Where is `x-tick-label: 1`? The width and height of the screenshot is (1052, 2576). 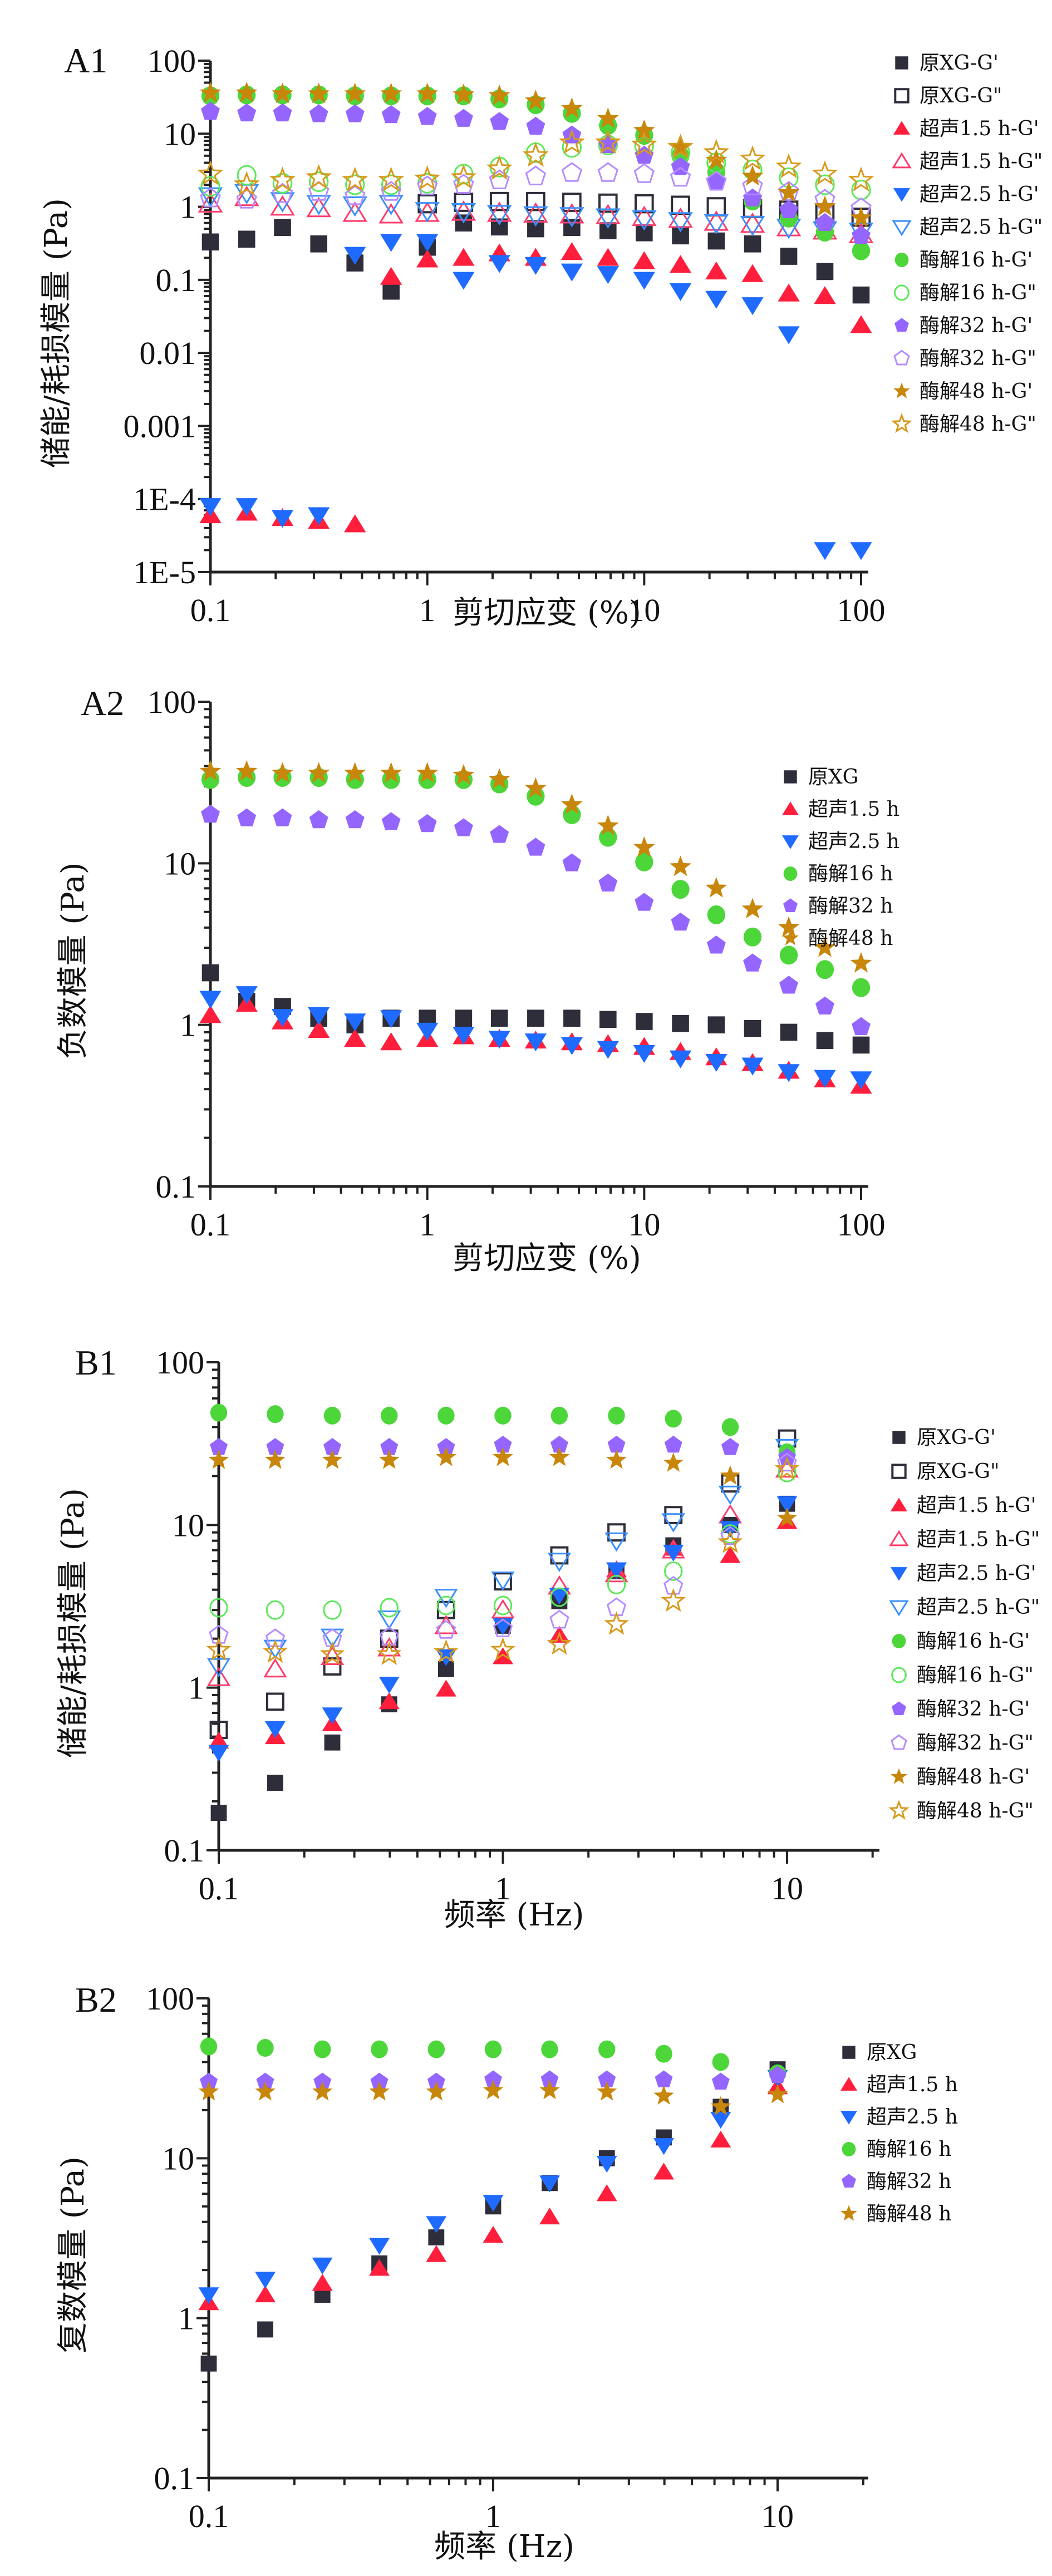
x-tick-label: 1 is located at coordinates (427, 1224).